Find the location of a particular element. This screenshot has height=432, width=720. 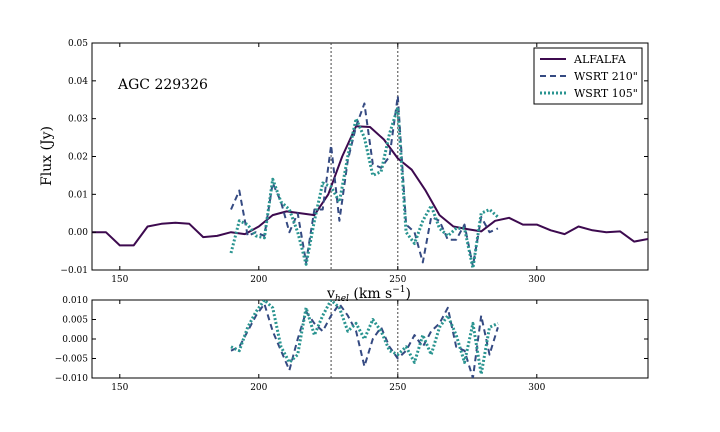

residual-vlines is located at coordinates (364, 339).